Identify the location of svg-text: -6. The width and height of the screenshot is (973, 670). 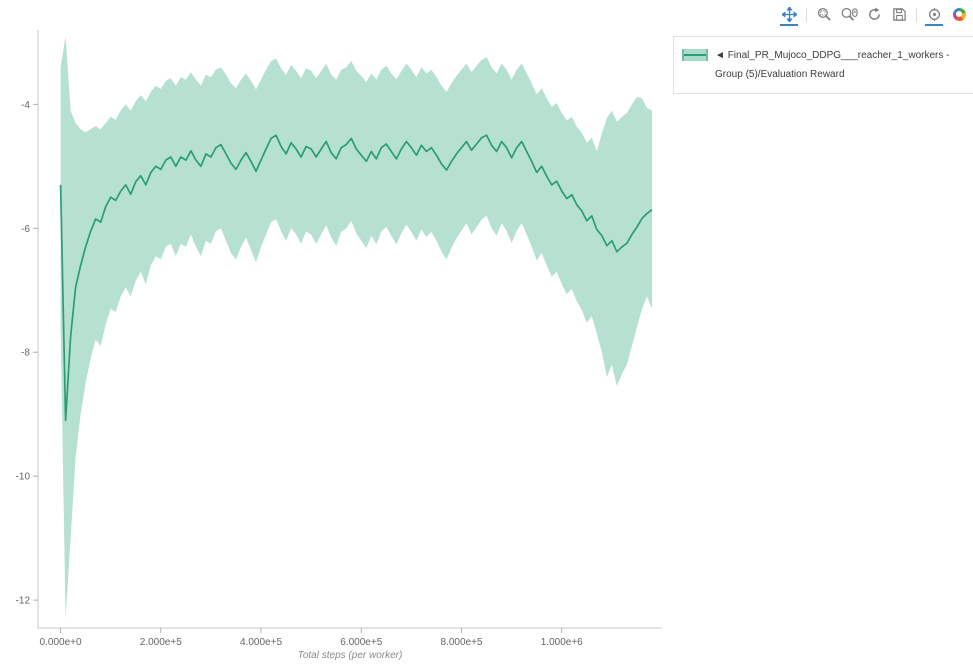
(25, 229).